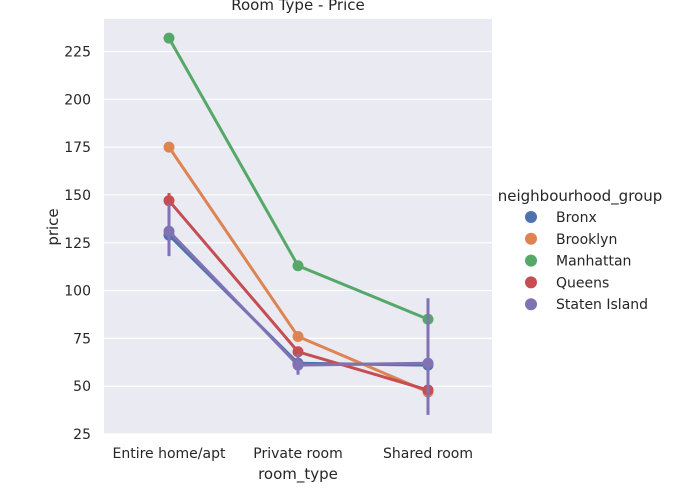 The height and width of the screenshot is (500, 675). Describe the element at coordinates (428, 454) in the screenshot. I see `x-tick-label: Shared room` at that location.